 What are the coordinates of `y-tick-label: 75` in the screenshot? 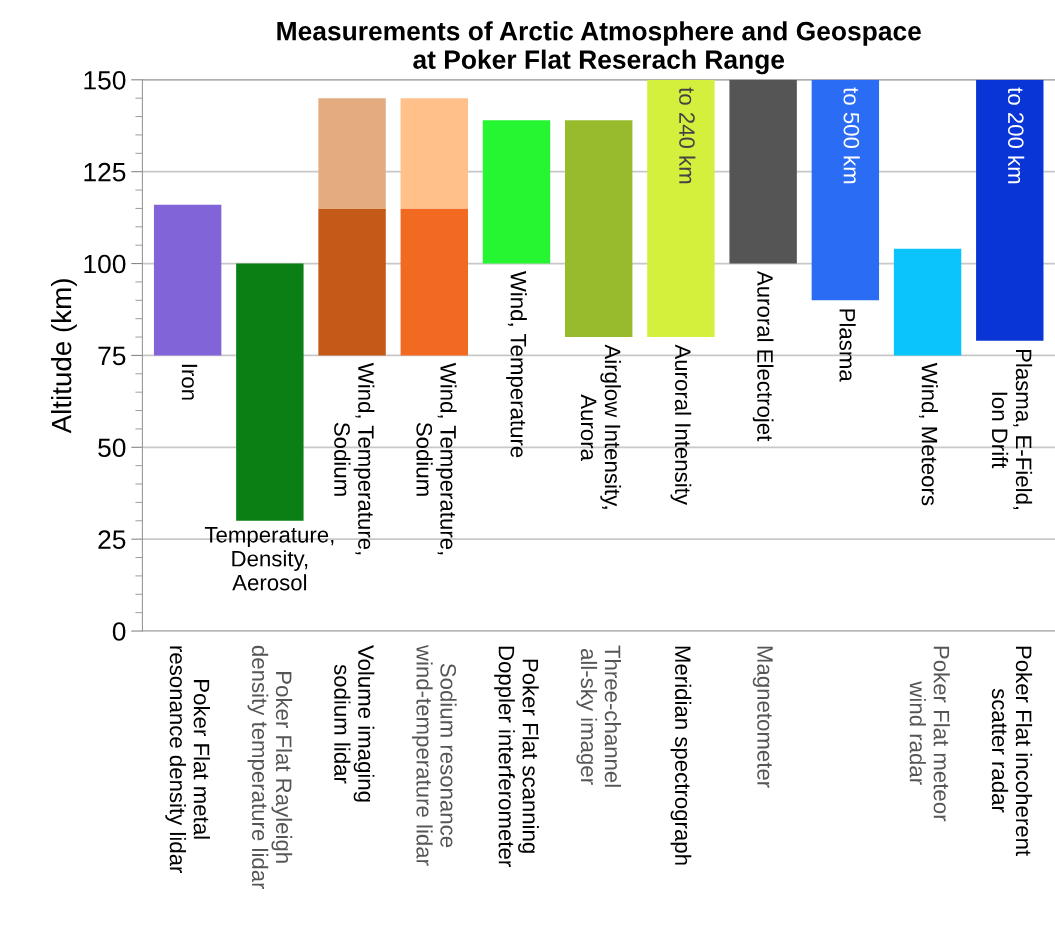 It's located at (112, 356).